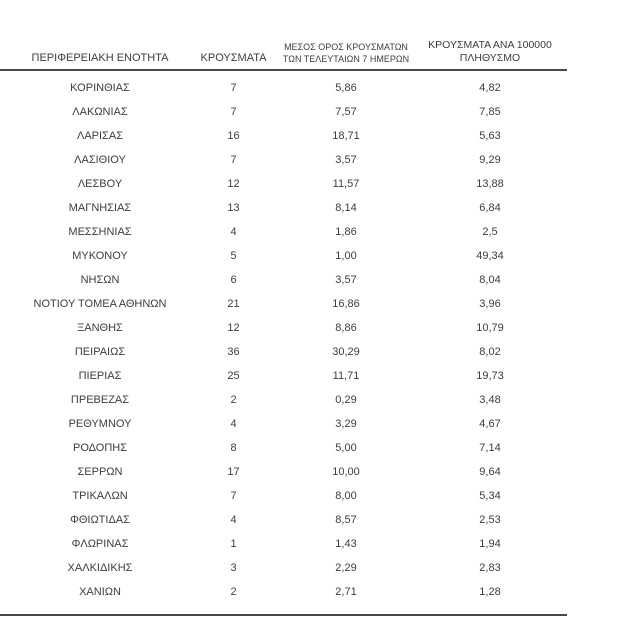 This screenshot has width=629, height=626. Describe the element at coordinates (490, 58) in the screenshot. I see `column-header-per-100k-line2: ΠΛΗΘΥΣΜΟ` at that location.